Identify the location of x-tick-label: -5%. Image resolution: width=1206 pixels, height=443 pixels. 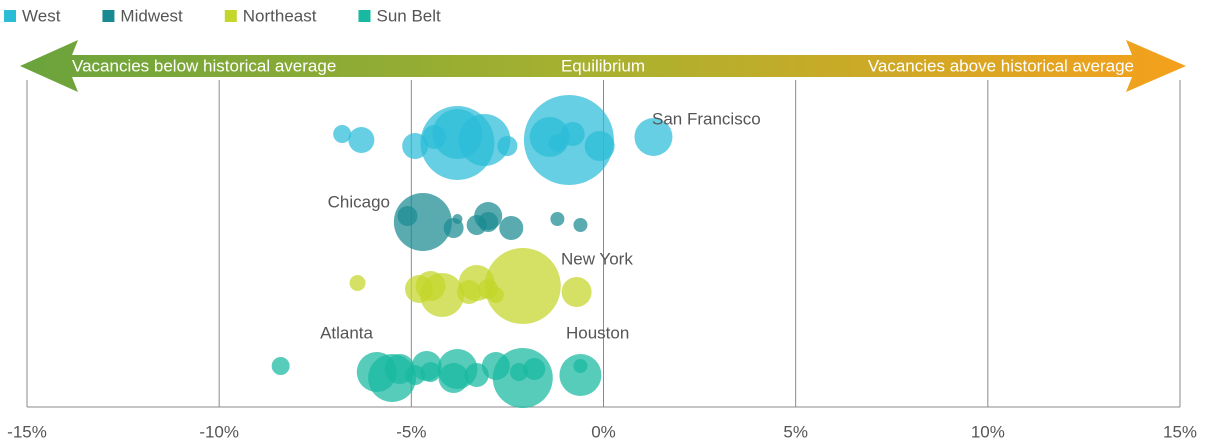
(411, 431).